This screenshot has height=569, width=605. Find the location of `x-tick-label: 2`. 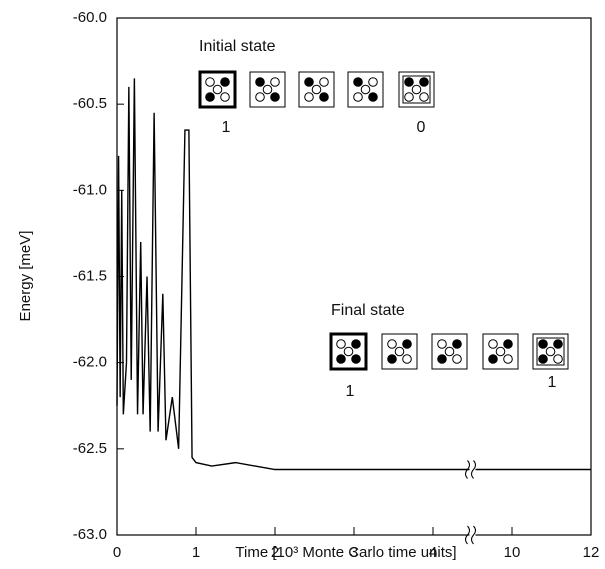

x-tick-label: 2 is located at coordinates (275, 552).